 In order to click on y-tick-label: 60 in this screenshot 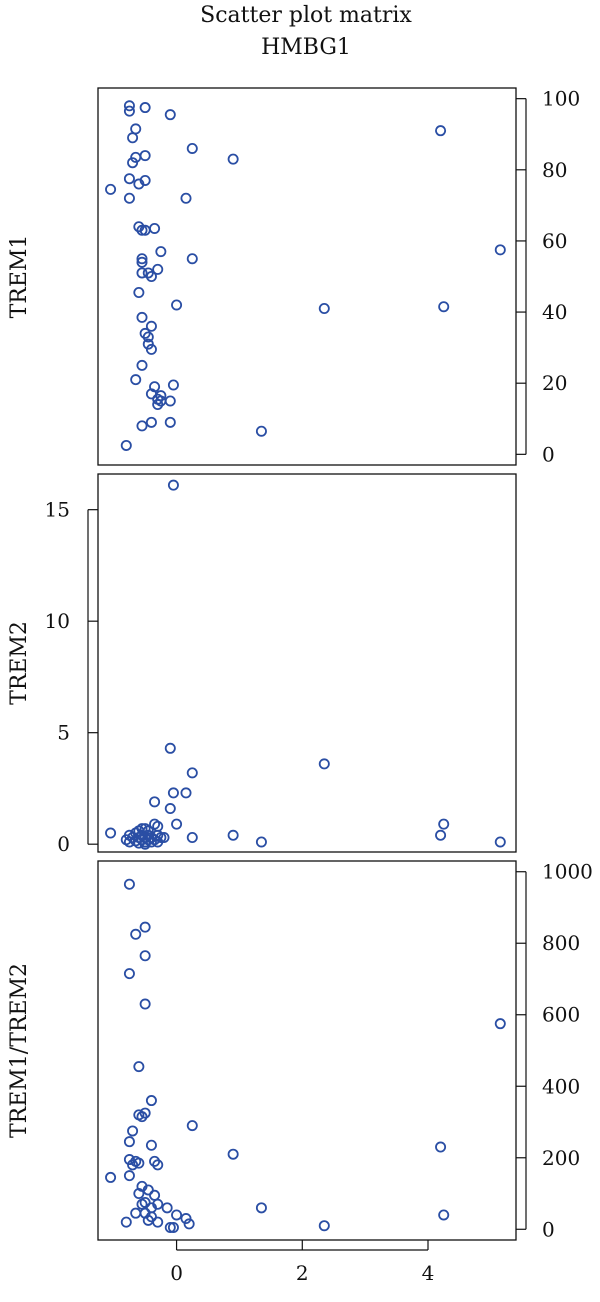, I will do `click(554, 241)`.